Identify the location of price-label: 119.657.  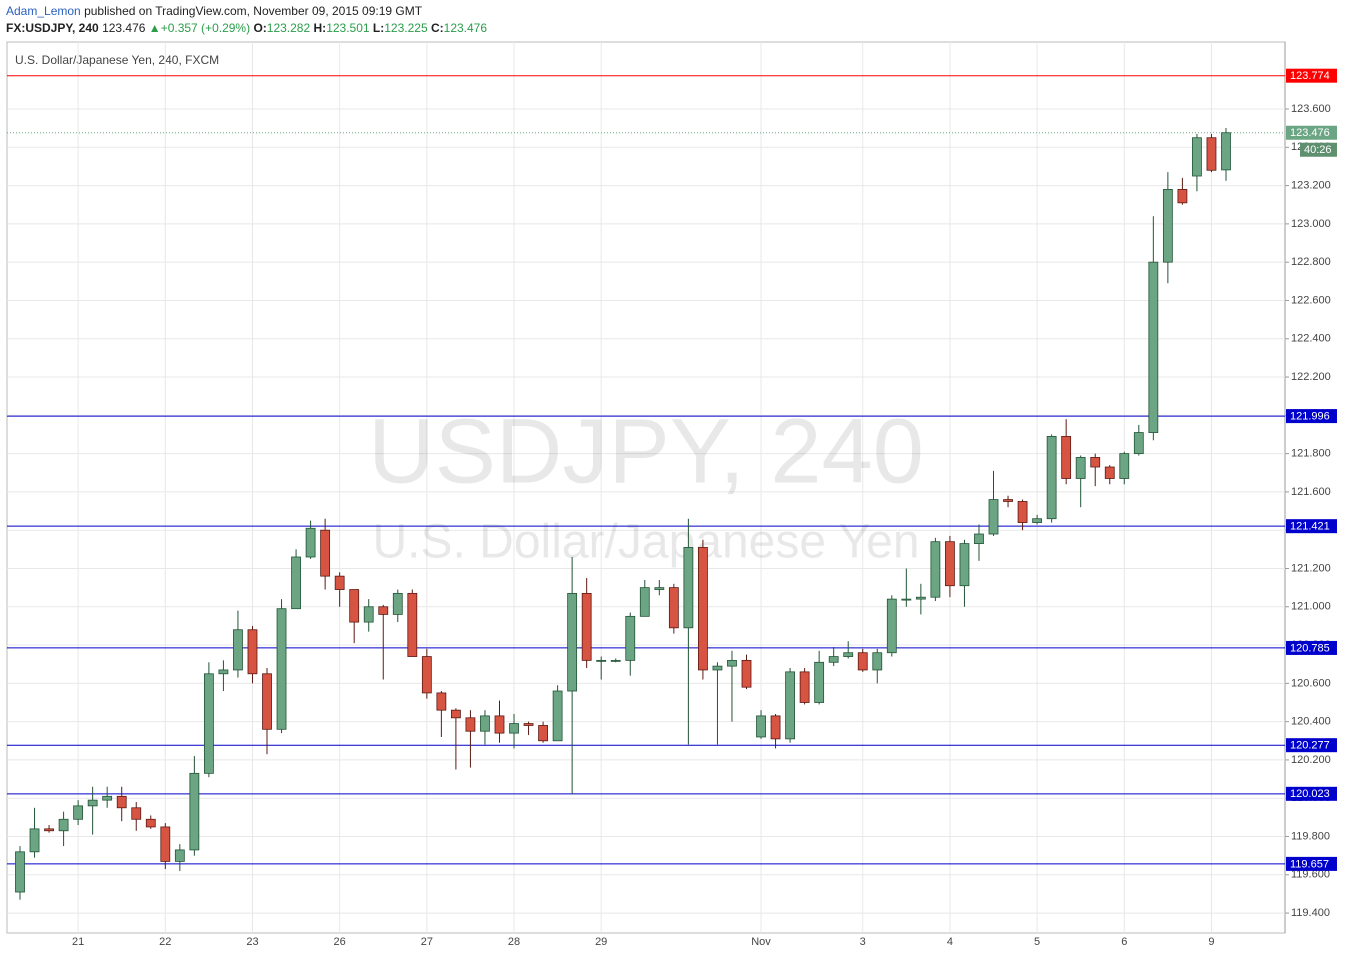
(1309, 864).